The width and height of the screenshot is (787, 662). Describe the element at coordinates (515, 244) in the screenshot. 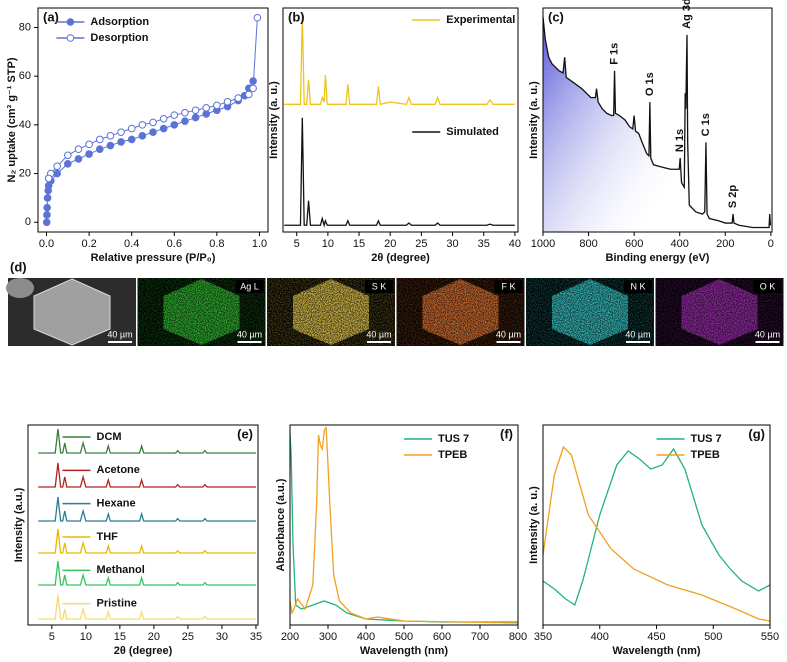

I see `x-tick-label: 40` at that location.